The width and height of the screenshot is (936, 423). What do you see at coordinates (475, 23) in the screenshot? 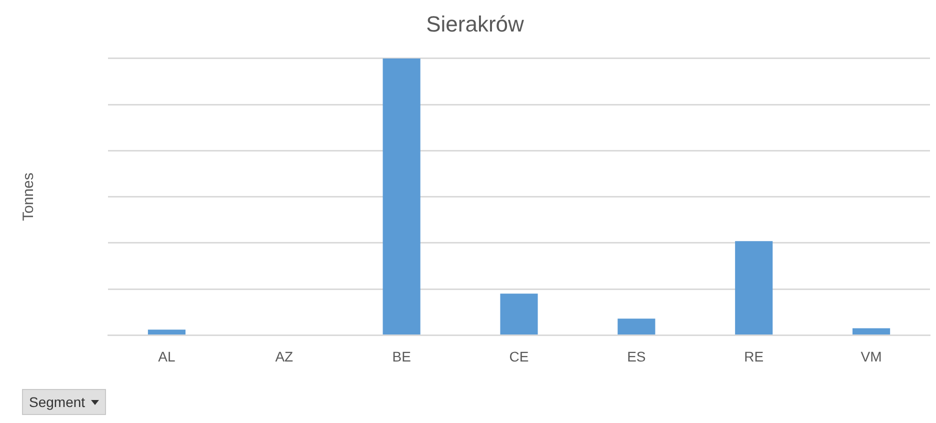
I see `chart-title: Sierakrów` at bounding box center [475, 23].